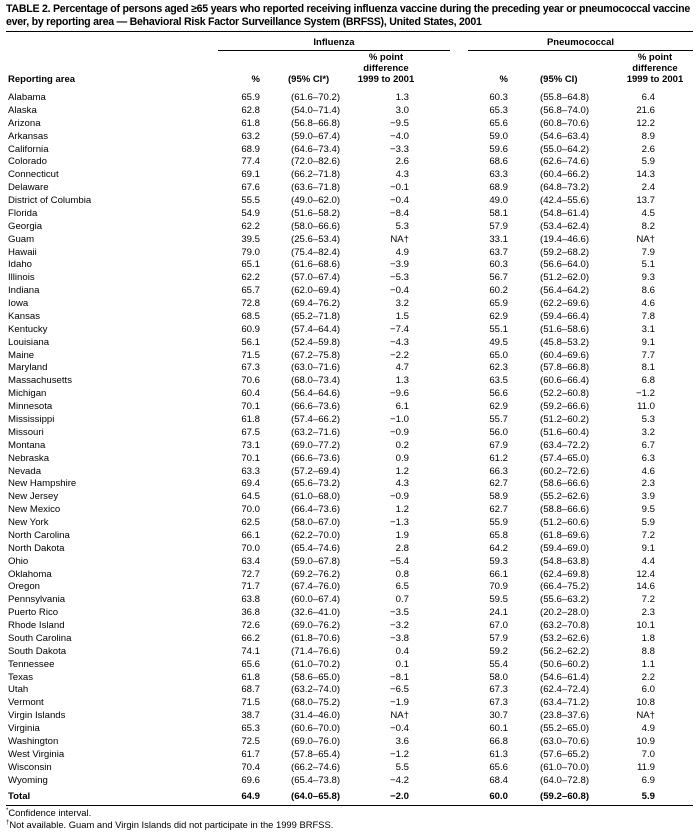 This screenshot has width=699, height=833. Describe the element at coordinates (645, 394) in the screenshot. I see `cell-pn-diff: −1.2` at that location.